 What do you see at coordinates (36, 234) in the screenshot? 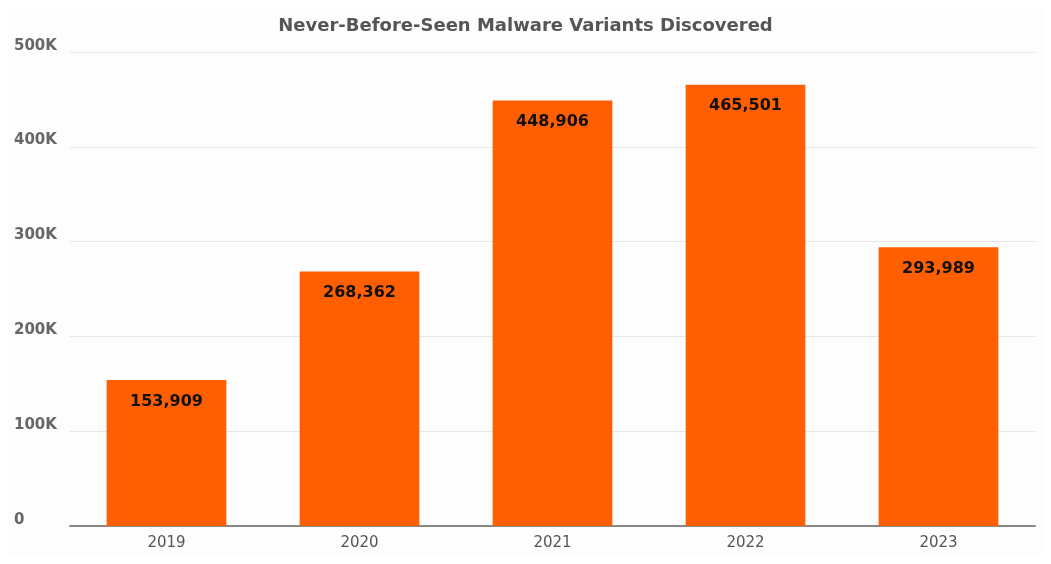
I see `y-tick-label: 300K` at bounding box center [36, 234].